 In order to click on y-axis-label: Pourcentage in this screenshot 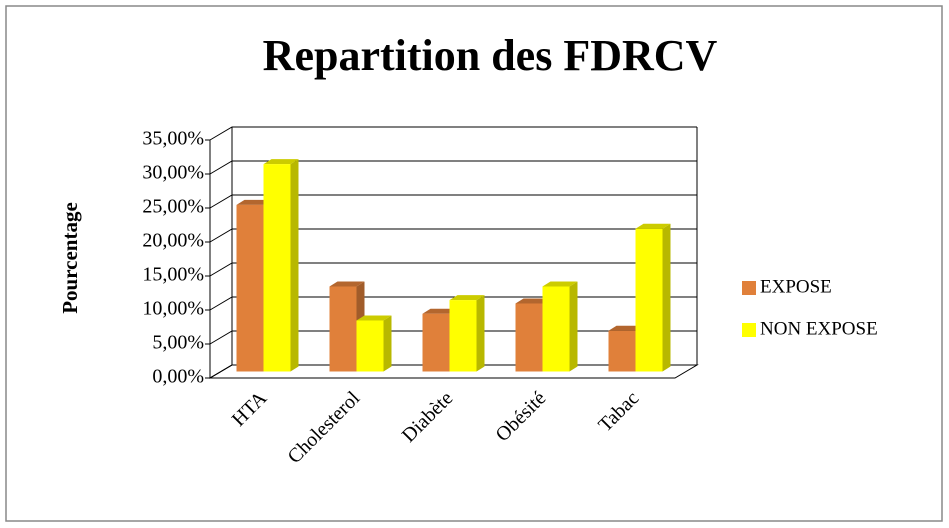, I will do `click(70, 258)`.